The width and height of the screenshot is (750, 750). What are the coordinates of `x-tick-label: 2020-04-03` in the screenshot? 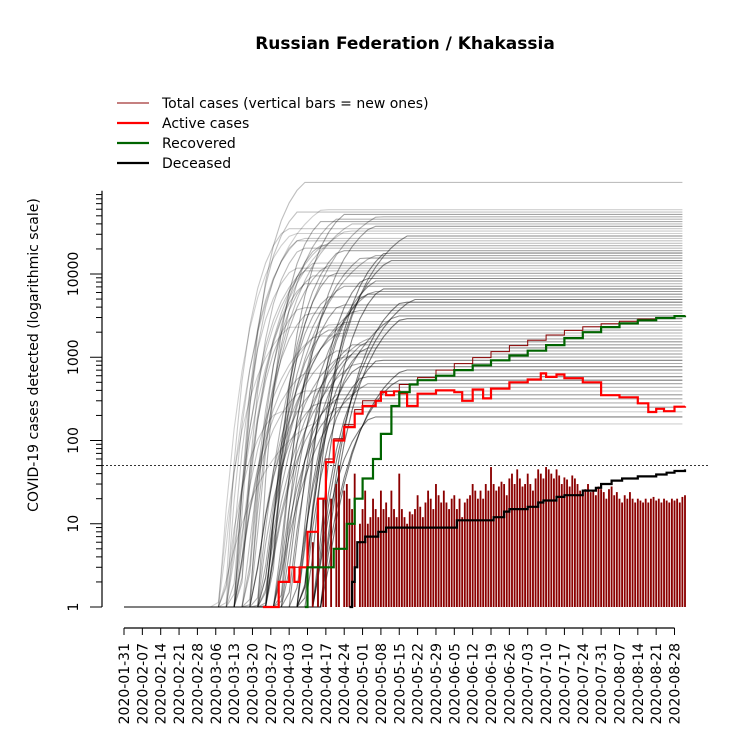 It's located at (290, 683).